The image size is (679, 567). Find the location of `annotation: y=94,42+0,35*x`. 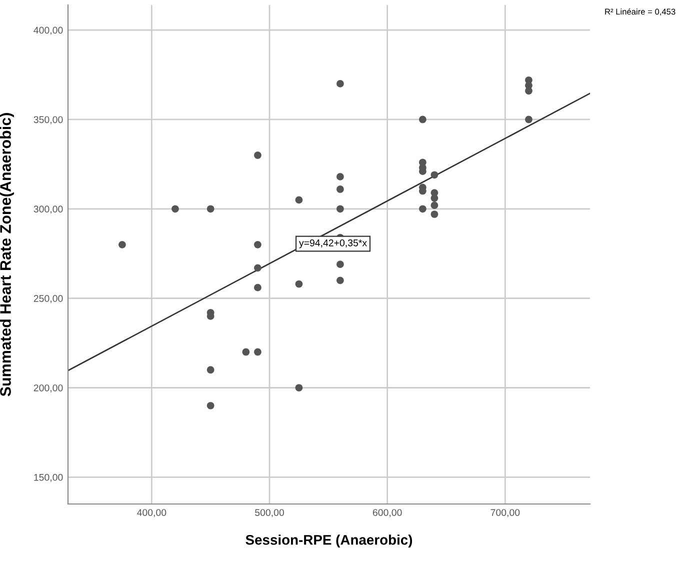

annotation: y=94,42+0,35*x is located at coordinates (332, 243).